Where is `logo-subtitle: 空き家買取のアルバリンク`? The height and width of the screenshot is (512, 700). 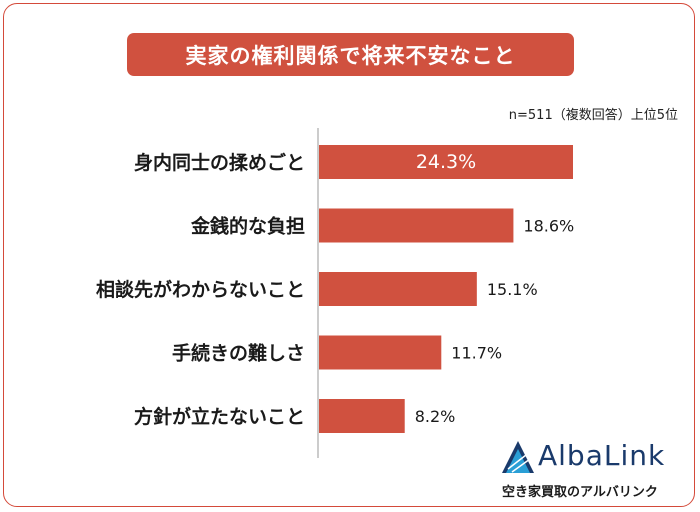 logo-subtitle: 空き家買取のアルバリンク is located at coordinates (580, 492).